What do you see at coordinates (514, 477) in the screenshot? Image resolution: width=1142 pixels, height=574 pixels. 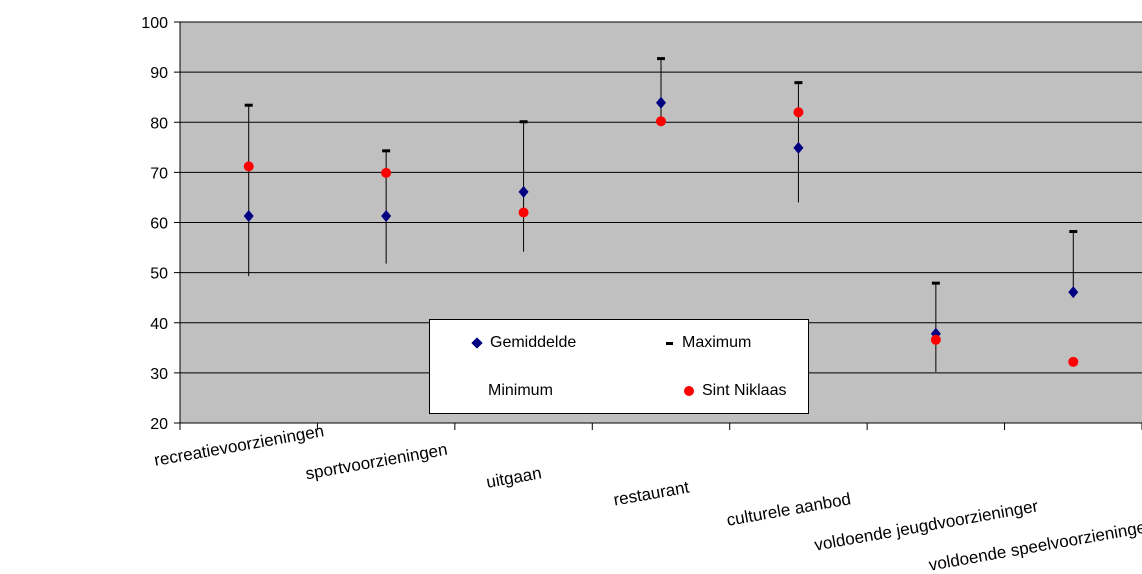 I see `category-label: uitgaan` at bounding box center [514, 477].